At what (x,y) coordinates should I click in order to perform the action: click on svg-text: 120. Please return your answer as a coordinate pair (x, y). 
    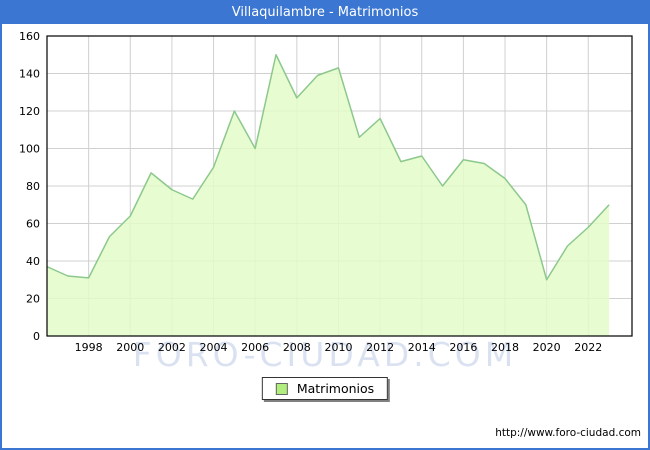
    Looking at the image, I should click on (29, 111).